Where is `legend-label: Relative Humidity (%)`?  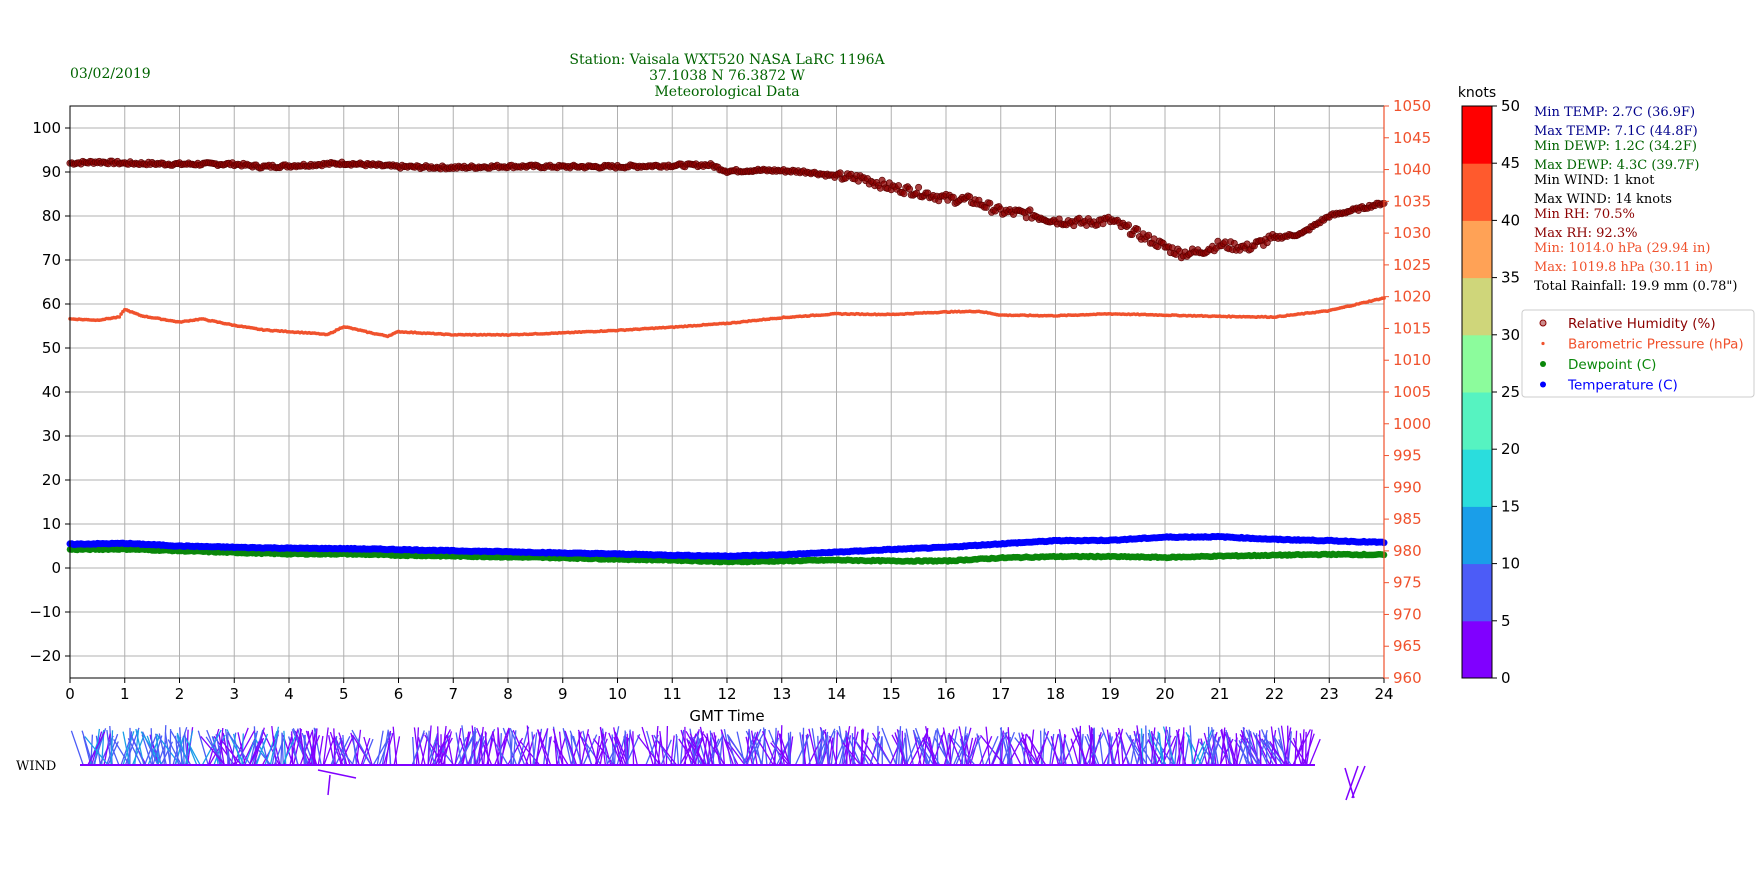
legend-label: Relative Humidity (%) is located at coordinates (1642, 324).